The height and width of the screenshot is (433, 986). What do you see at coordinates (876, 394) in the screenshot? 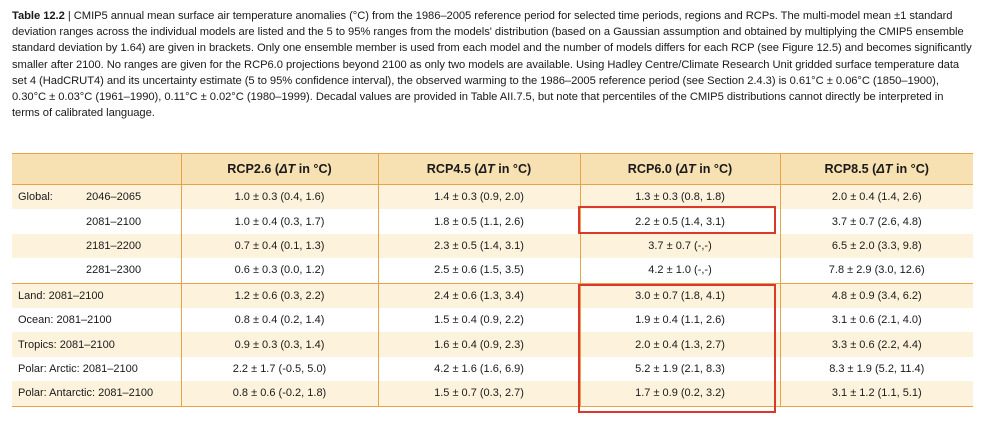
I see `cell-rcp85: 3.1 ± 1.2 (1.1, 5.1)` at bounding box center [876, 394].